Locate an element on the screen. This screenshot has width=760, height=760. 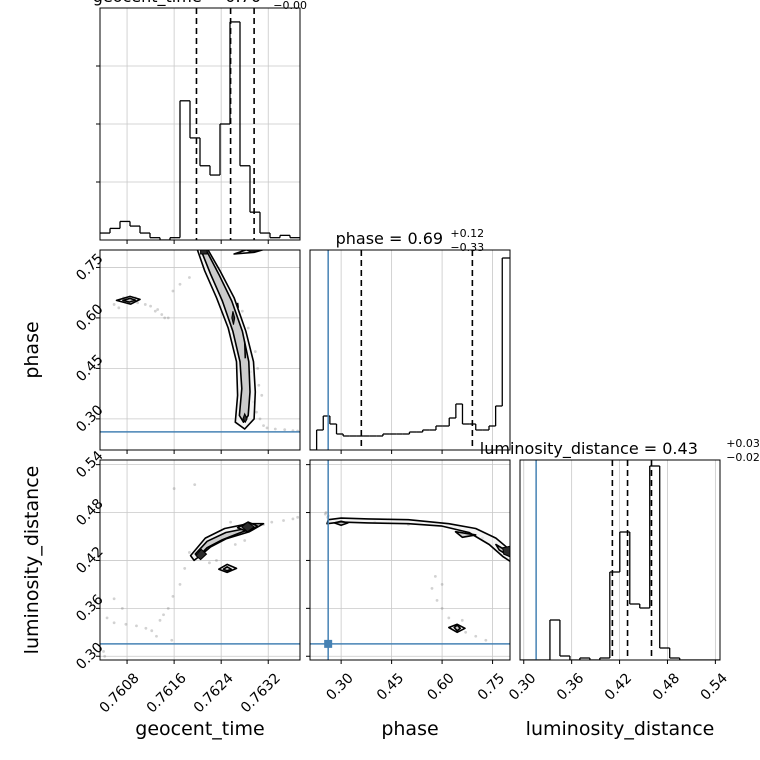
title-label: phase = 0.69 is located at coordinates (389, 238).